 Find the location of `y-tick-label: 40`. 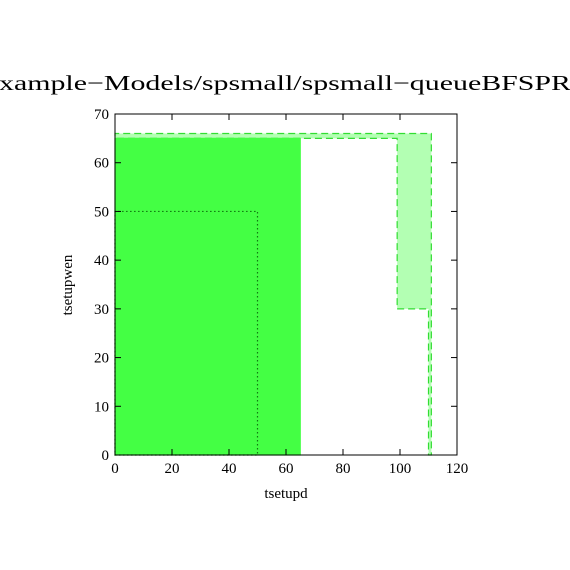

y-tick-label: 40 is located at coordinates (101, 261).